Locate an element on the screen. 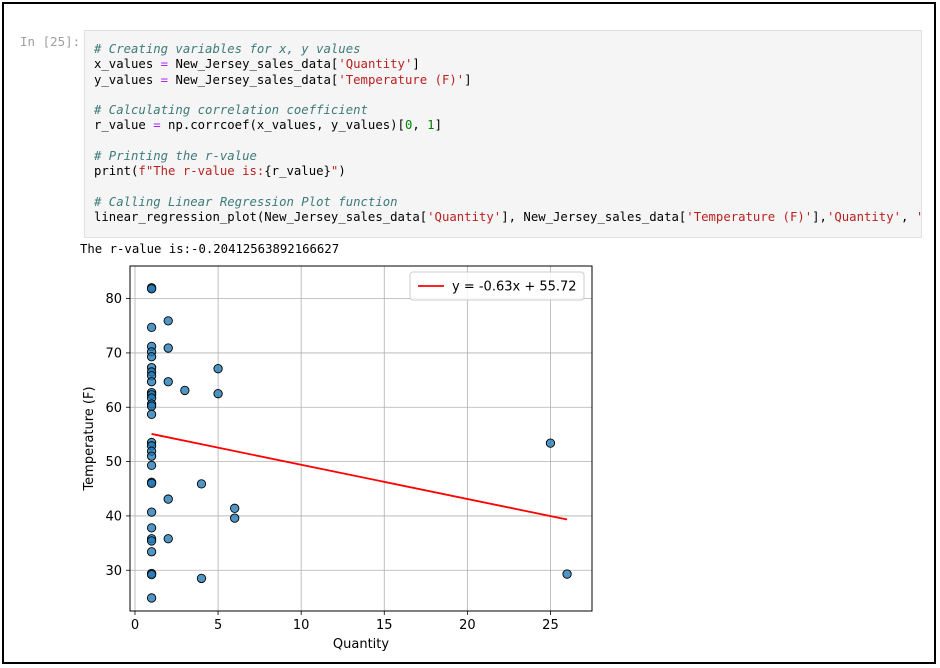  legend: y = -0.63x + 55.72 is located at coordinates (497, 286).